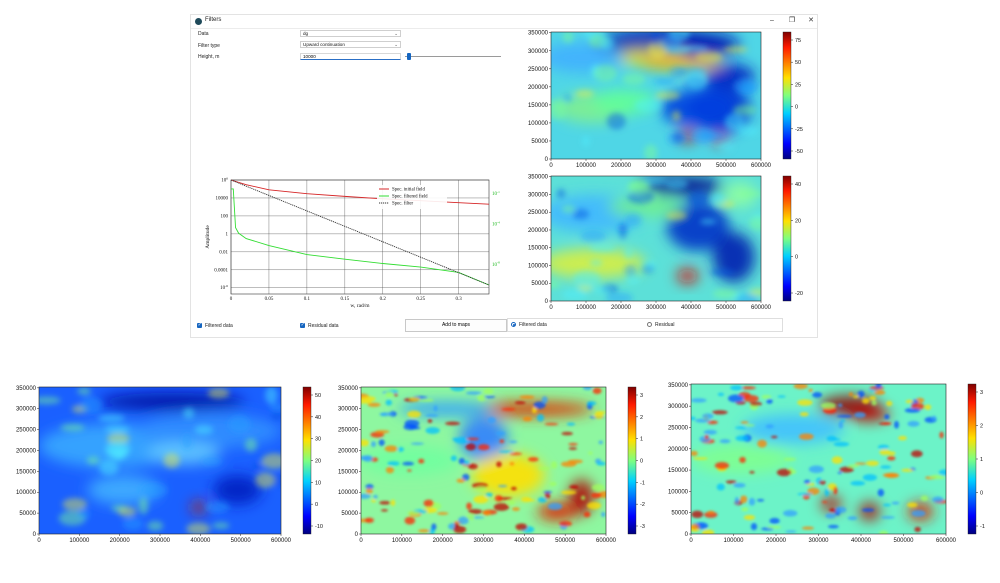  Describe the element at coordinates (408, 56) in the screenshot. I see `height-slider-thumb` at that location.